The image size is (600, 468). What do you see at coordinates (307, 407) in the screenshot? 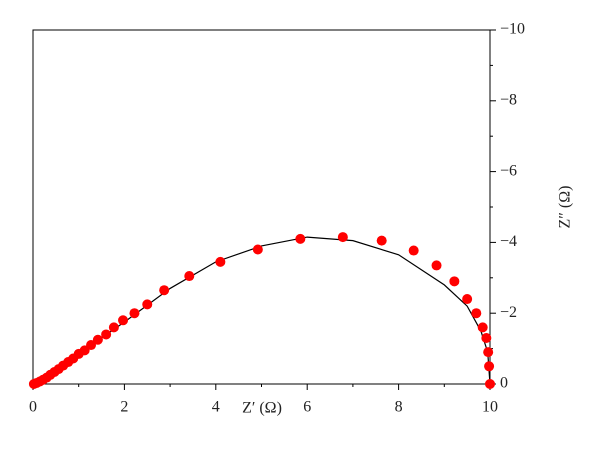
I see `x-tick-label: 6` at bounding box center [307, 407].